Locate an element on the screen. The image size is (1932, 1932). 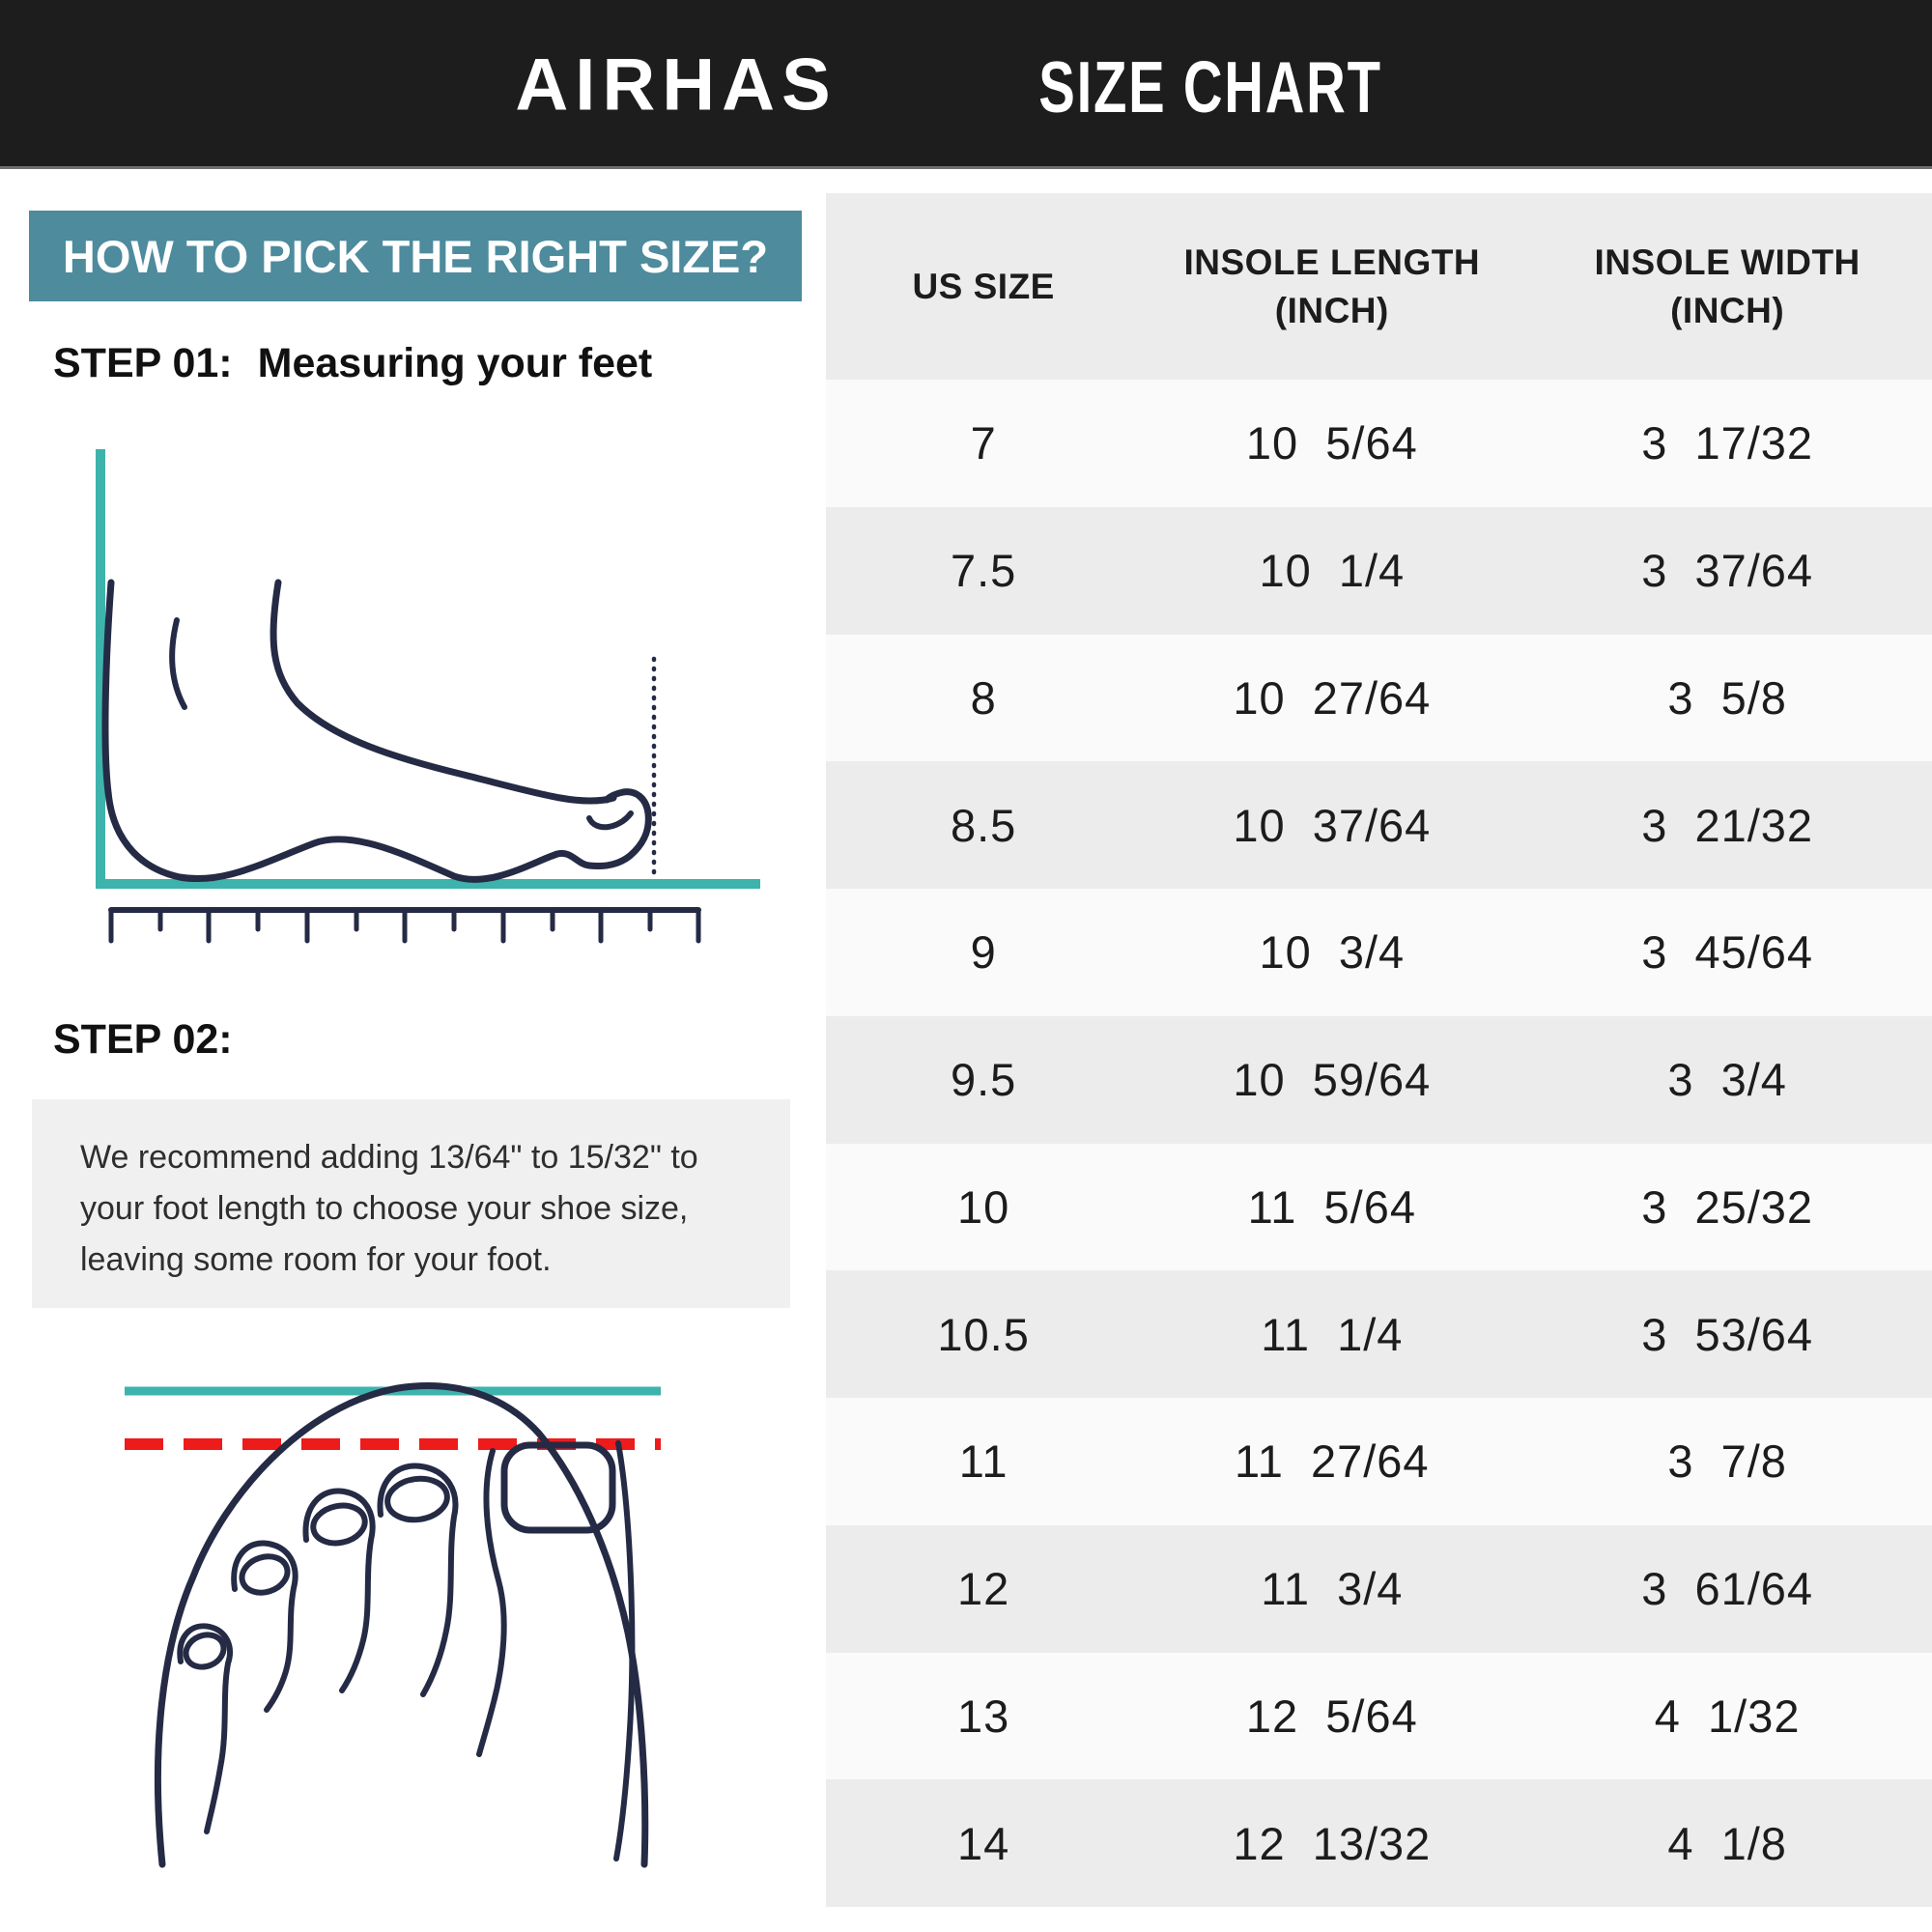
cell-us-size: 7.5 is located at coordinates (983, 571).